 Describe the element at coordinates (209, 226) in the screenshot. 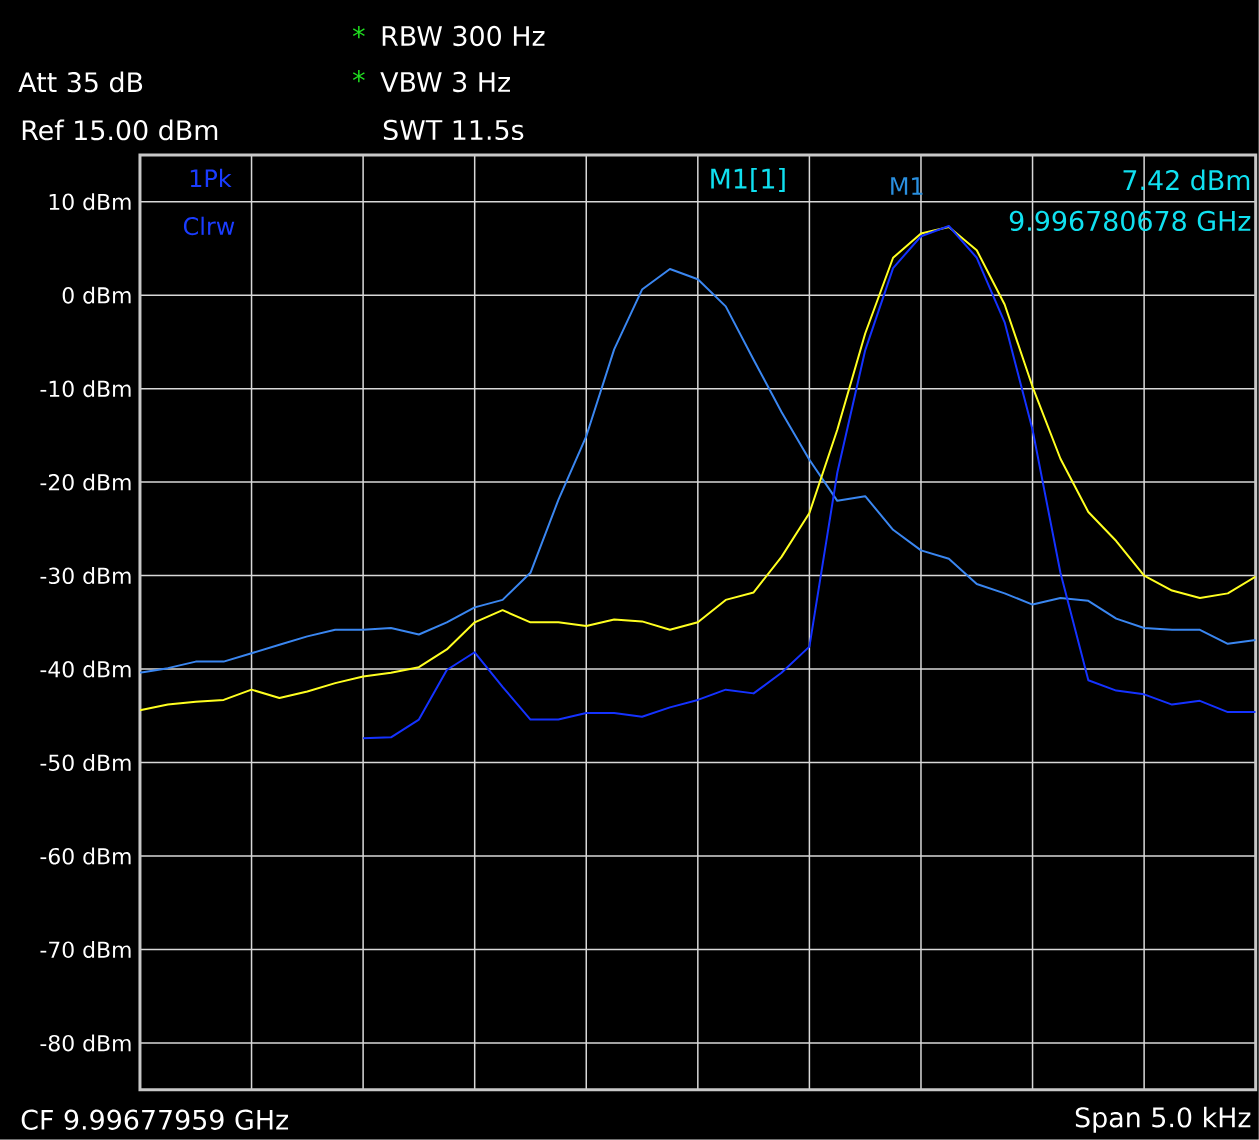

I see `annotation: Clrw` at that location.